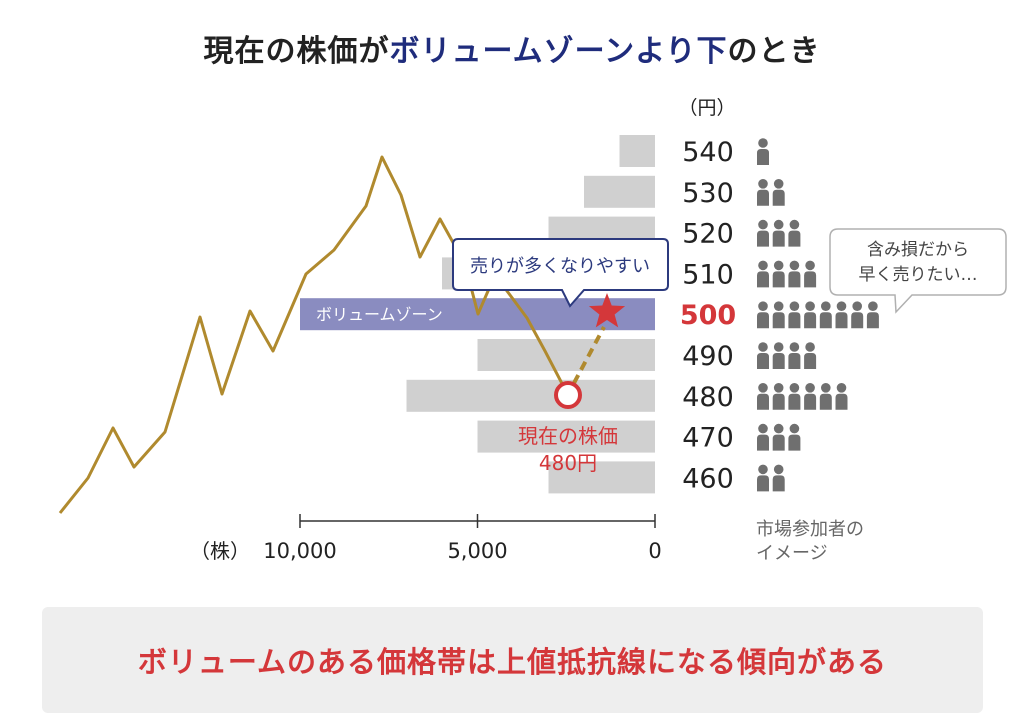  What do you see at coordinates (512, 660) in the screenshot?
I see `footer-banner: ボリュームのある価格帯は上値抵抗線になる傾向がある` at bounding box center [512, 660].